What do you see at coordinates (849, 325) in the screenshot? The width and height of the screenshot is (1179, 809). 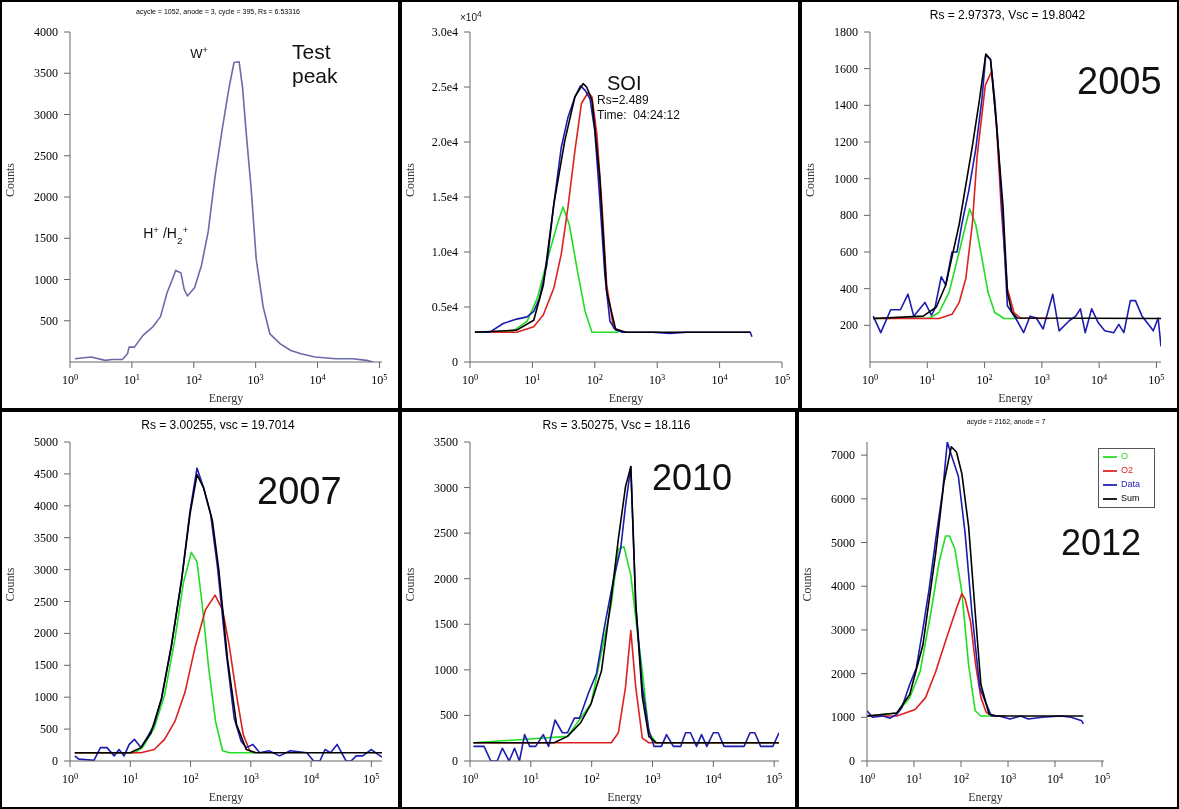 I see `y-tick-label: 200` at bounding box center [849, 325].